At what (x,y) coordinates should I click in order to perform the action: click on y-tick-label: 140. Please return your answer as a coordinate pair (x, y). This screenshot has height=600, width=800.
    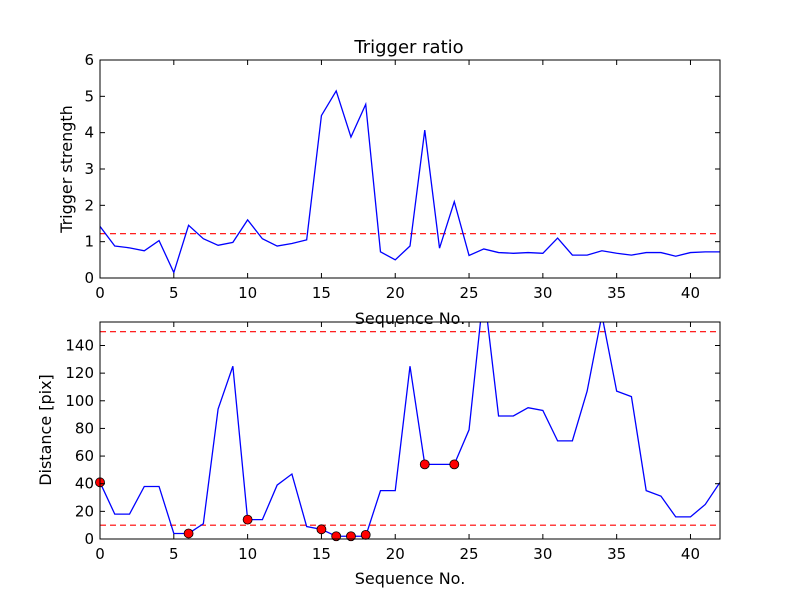
    Looking at the image, I should click on (79, 345).